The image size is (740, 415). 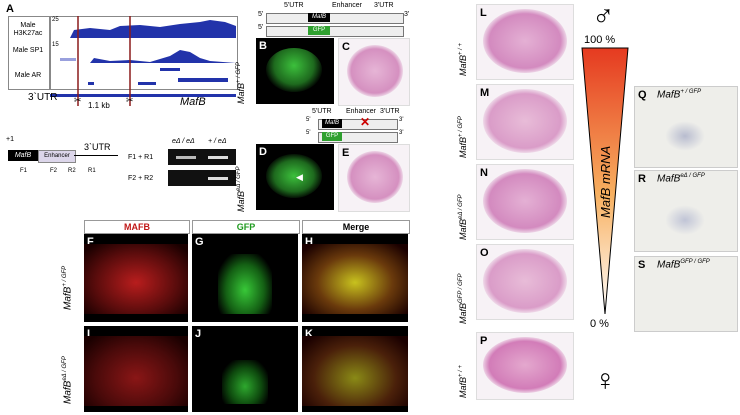 I want to click on panel-letter-i: I, so click(x=89, y=334).